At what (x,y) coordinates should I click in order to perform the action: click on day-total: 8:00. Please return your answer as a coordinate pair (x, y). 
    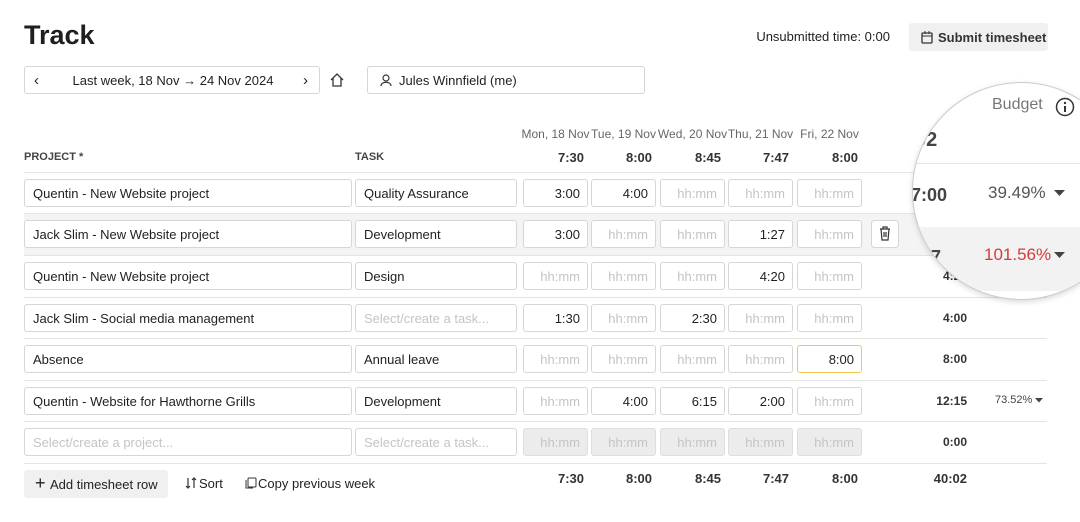
    Looking at the image, I should click on (638, 157).